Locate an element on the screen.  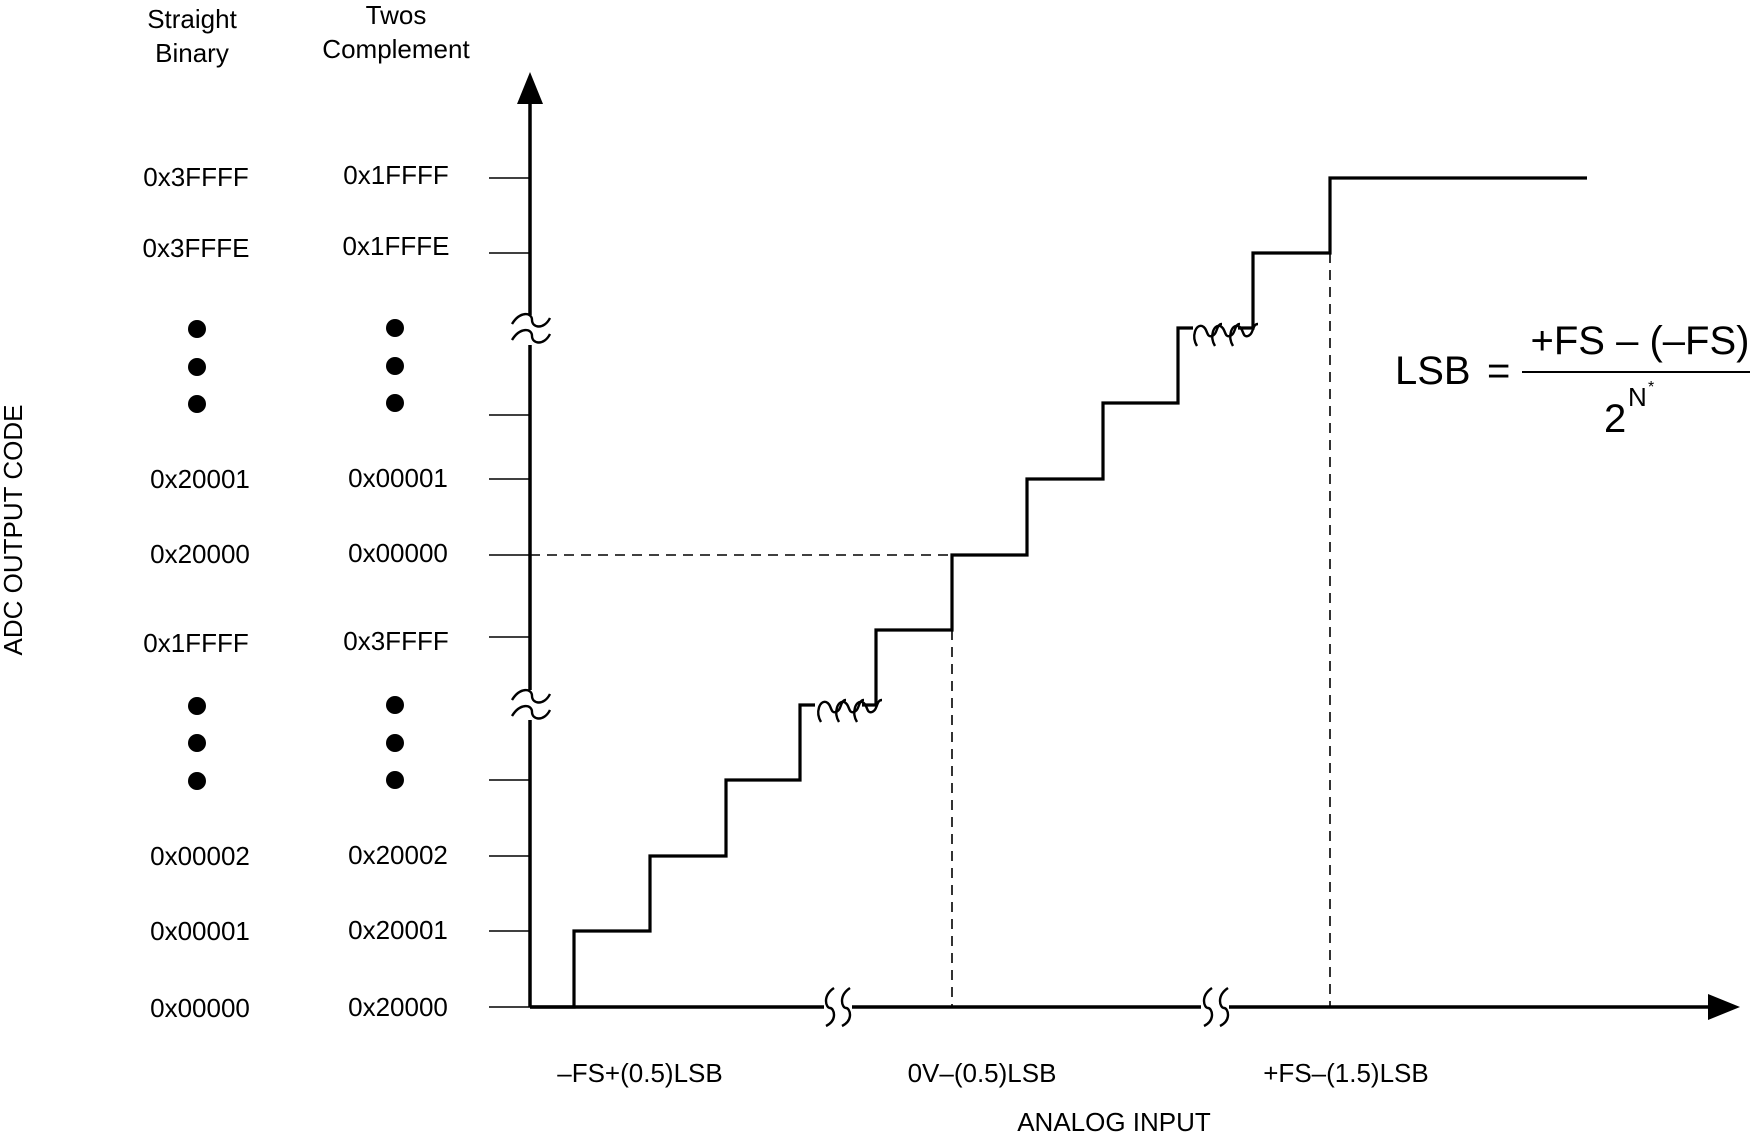
y-axis-arrow is located at coordinates (530, 88).